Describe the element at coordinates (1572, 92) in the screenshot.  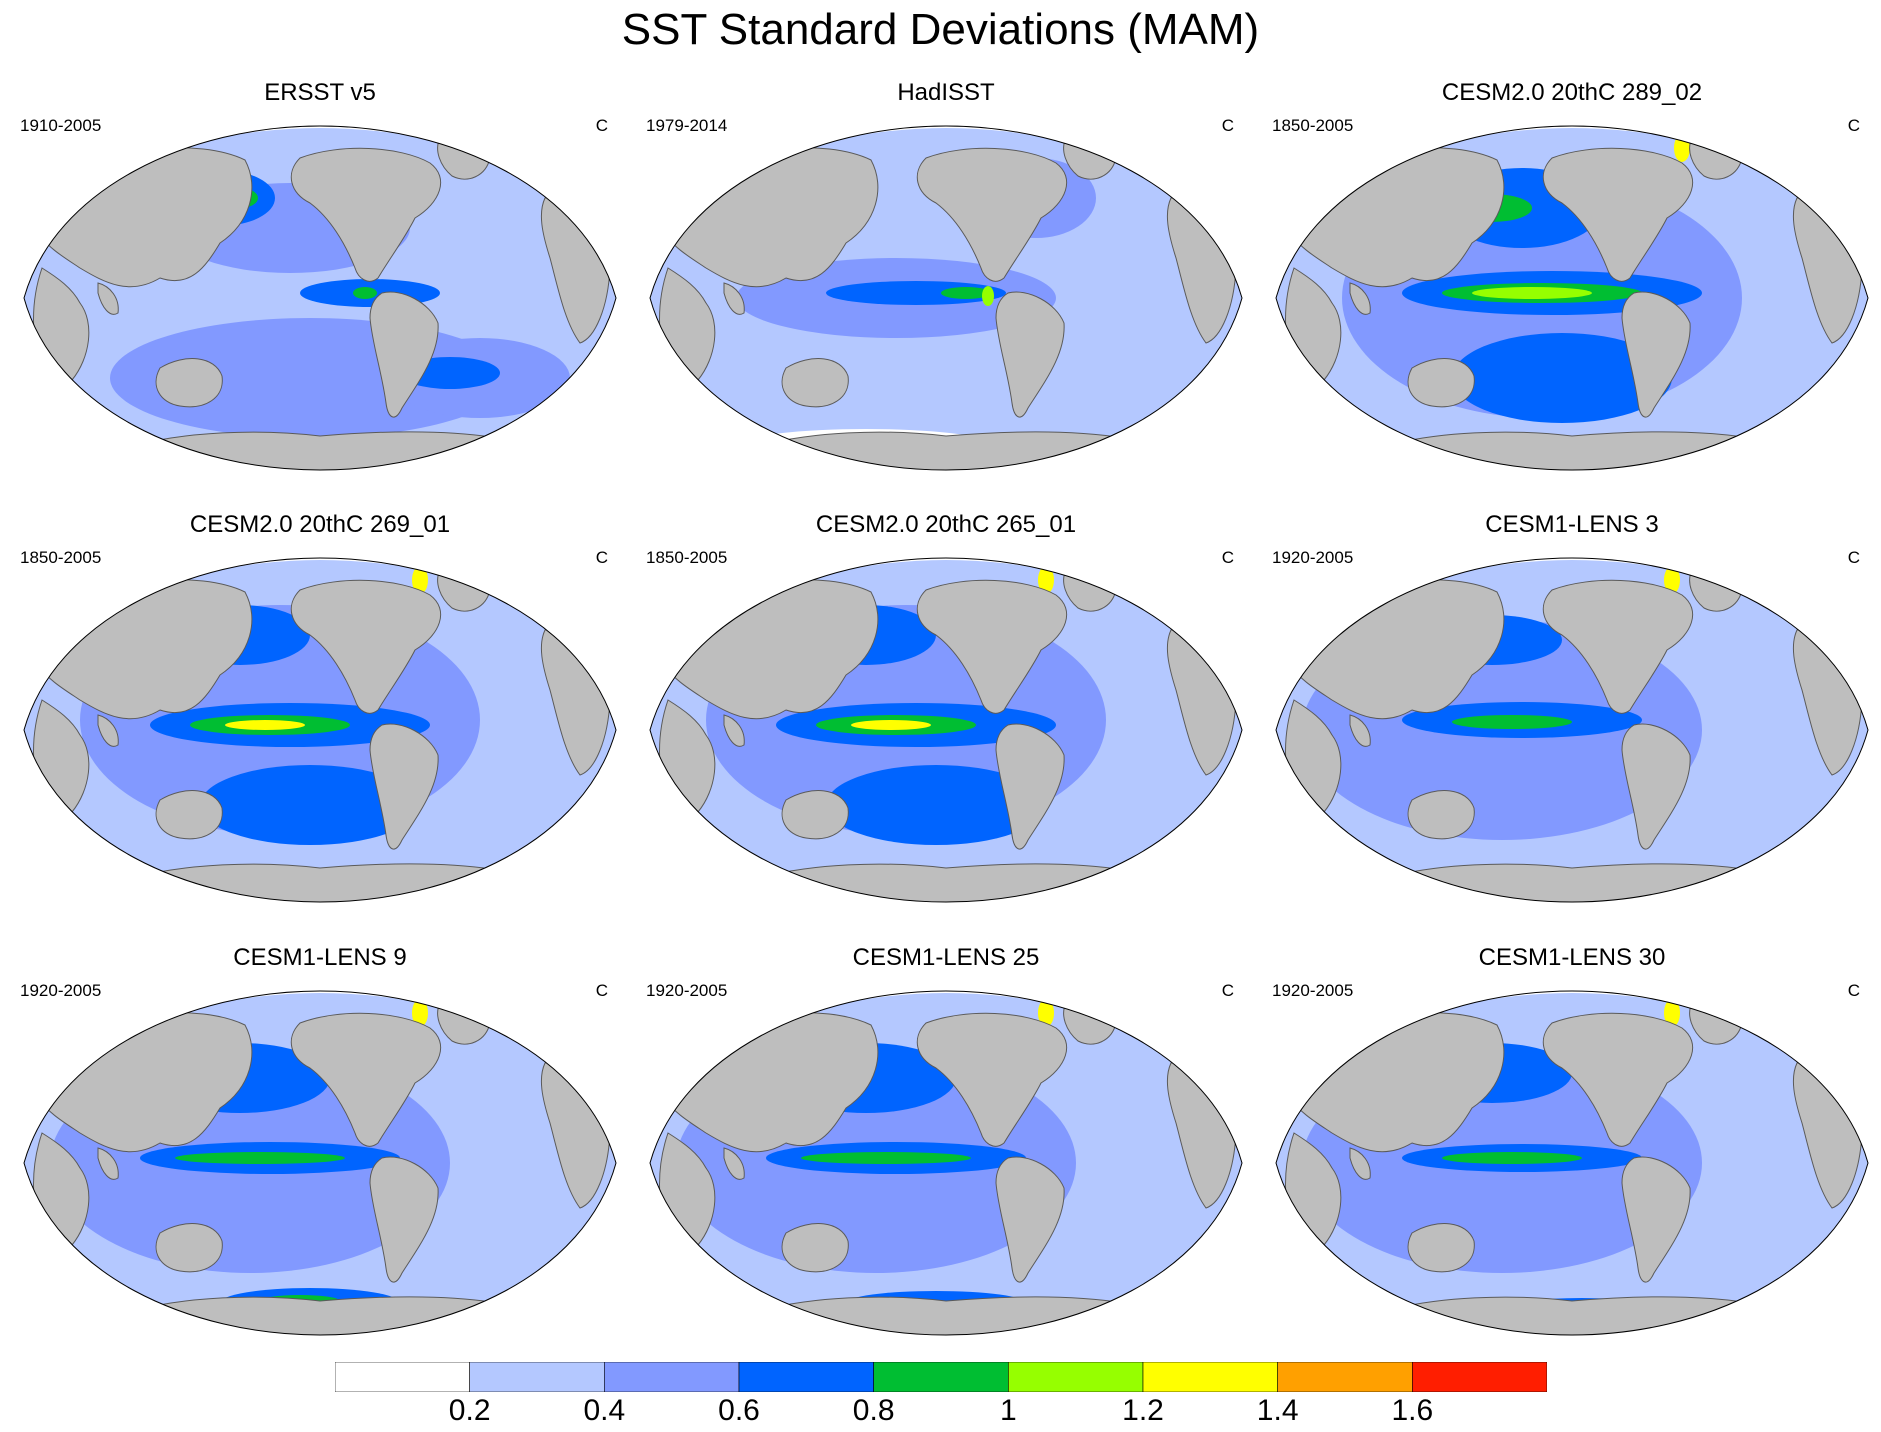
I see `panel-title: CESM2.0 20thC 289_02` at that location.